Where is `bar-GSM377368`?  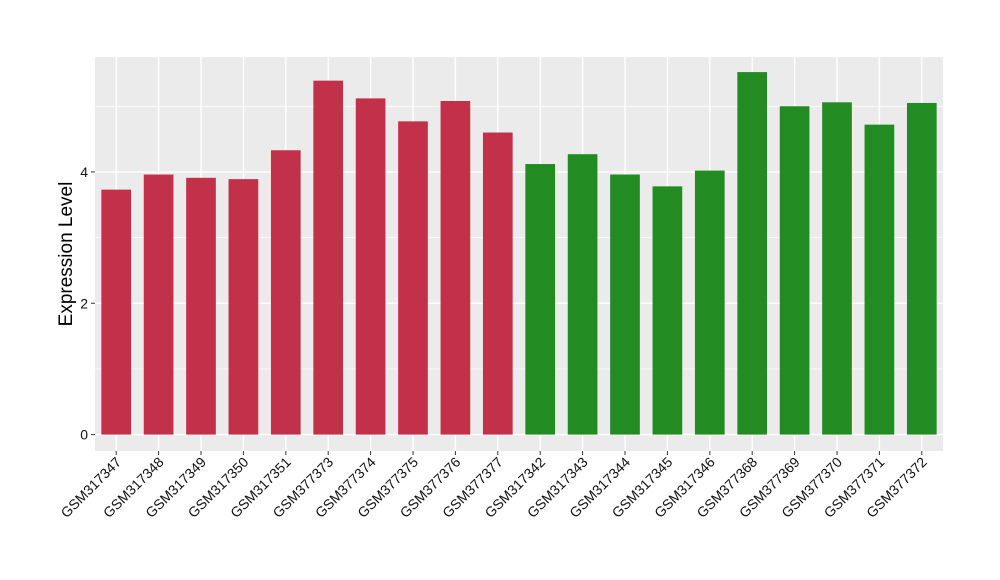 bar-GSM377368 is located at coordinates (752, 253).